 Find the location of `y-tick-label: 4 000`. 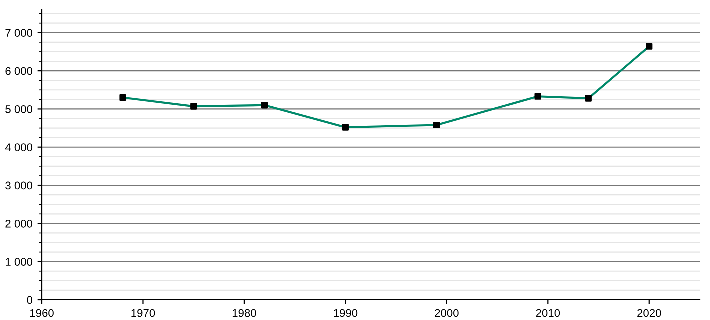

y-tick-label: 4 000 is located at coordinates (19, 148).